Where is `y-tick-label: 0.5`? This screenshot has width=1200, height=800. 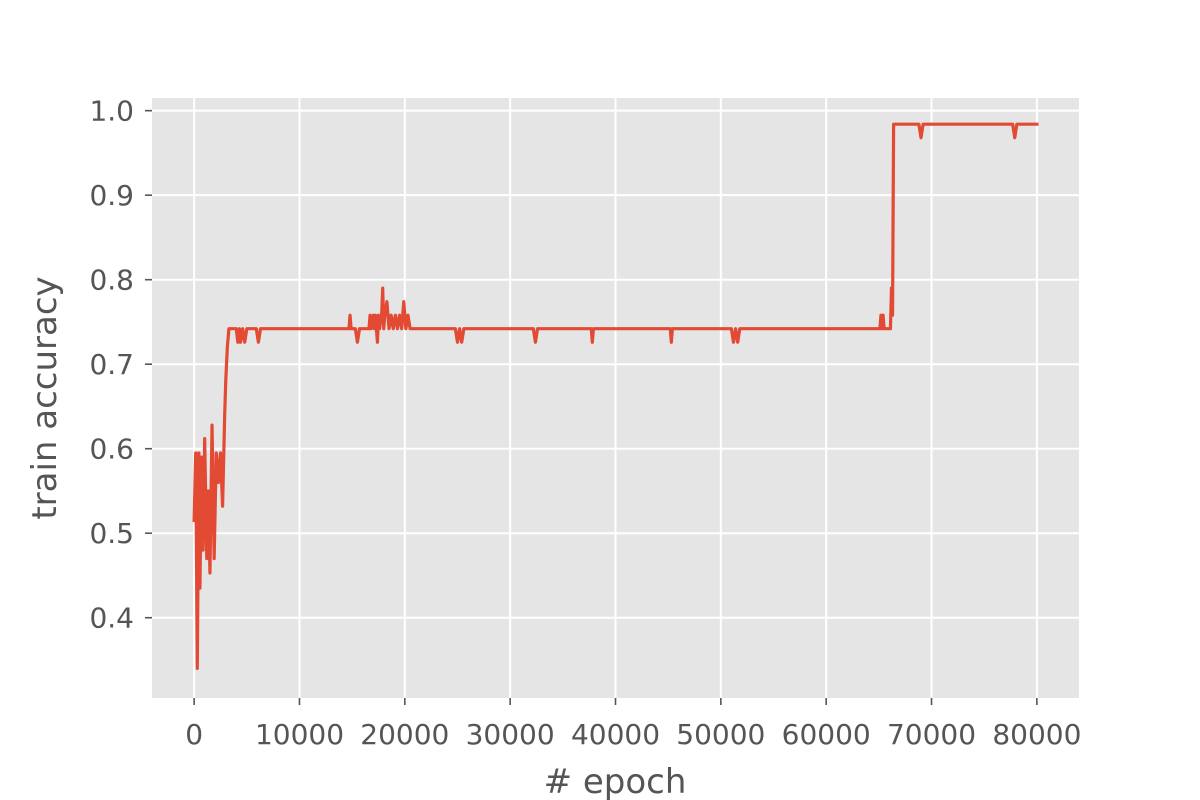 y-tick-label: 0.5 is located at coordinates (111, 533).